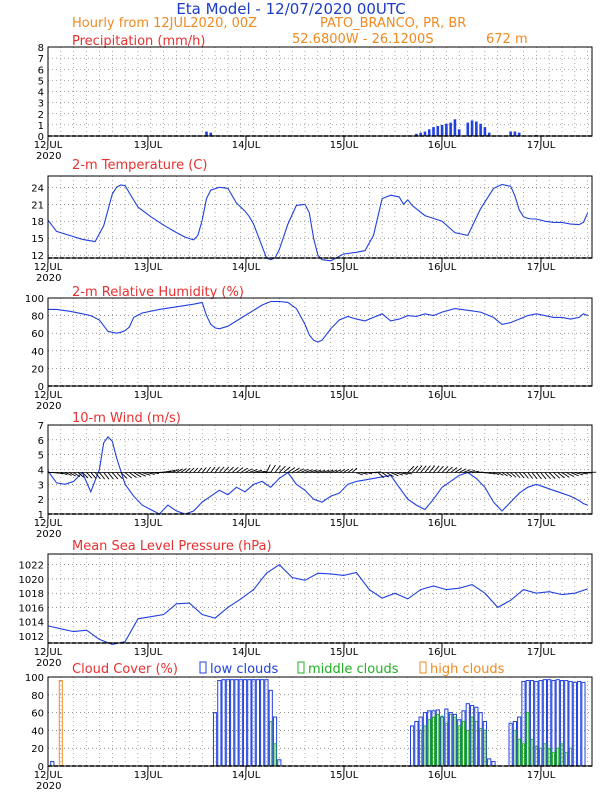  What do you see at coordinates (138, 41) in the screenshot?
I see `precipitation-title: Precipitation (mm/h)` at bounding box center [138, 41].